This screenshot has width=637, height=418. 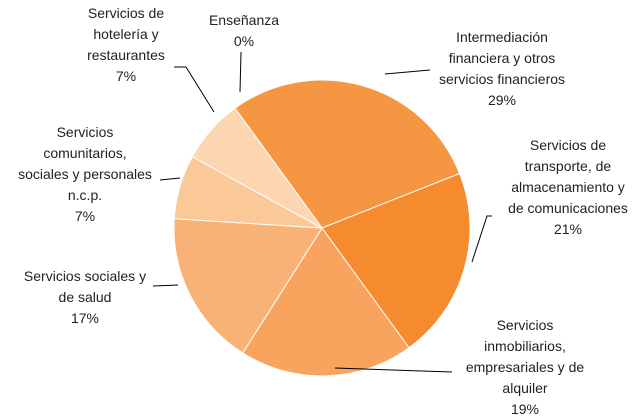 I want to click on value-label: 0%, so click(x=244, y=41).